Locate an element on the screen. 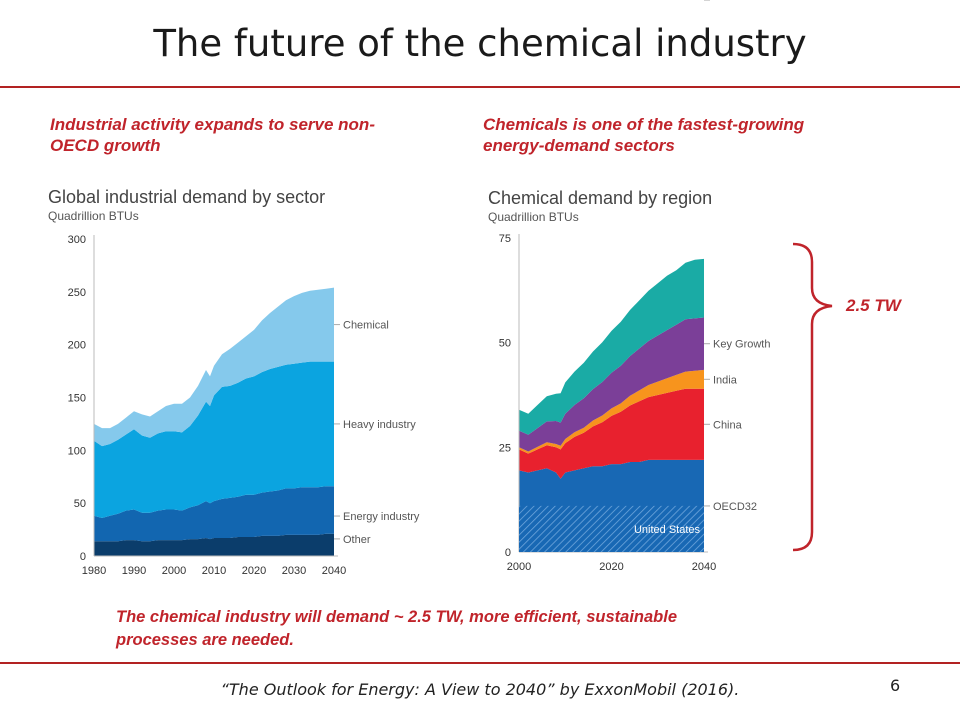 Image resolution: width=960 pixels, height=720 pixels. series-area-india is located at coordinates (611, 411).